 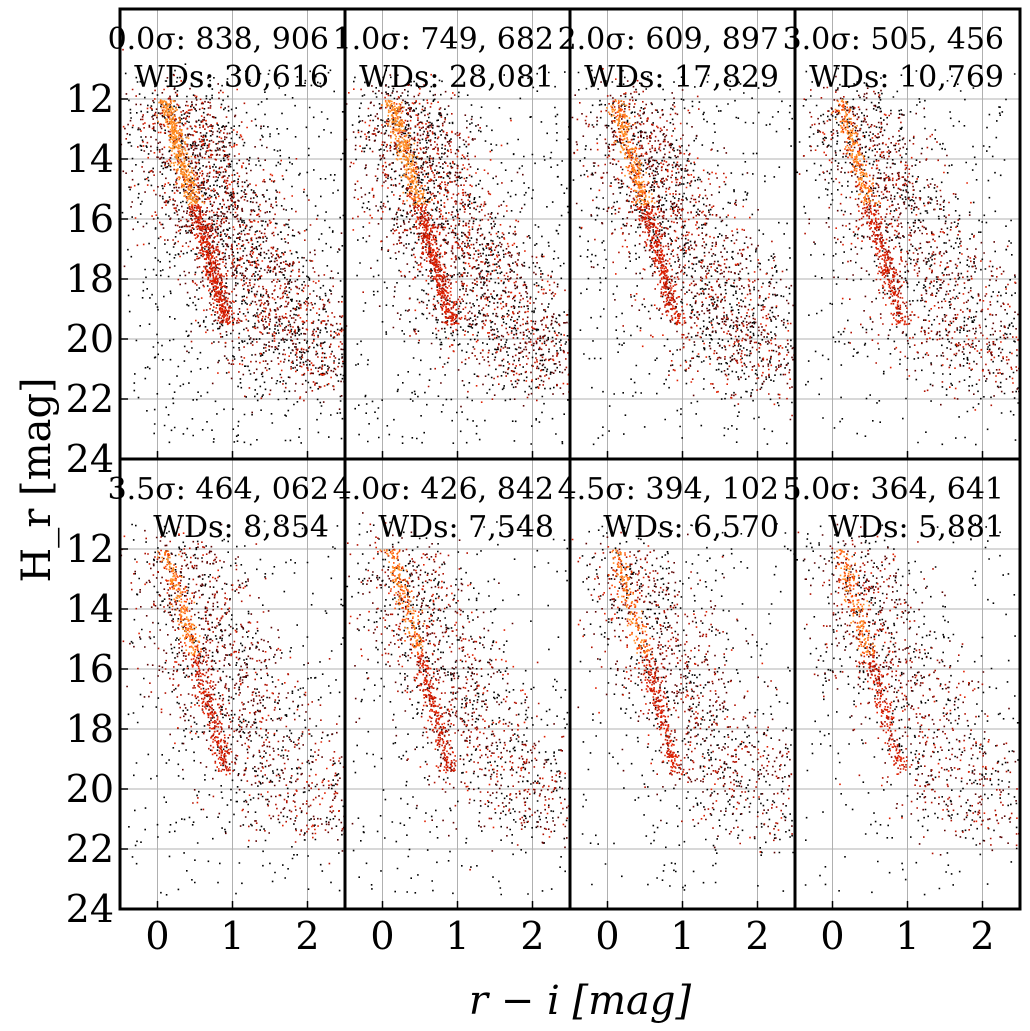 What do you see at coordinates (691, 527) in the screenshot?
I see `panel-label-wd-count: WDs: 6,570` at bounding box center [691, 527].